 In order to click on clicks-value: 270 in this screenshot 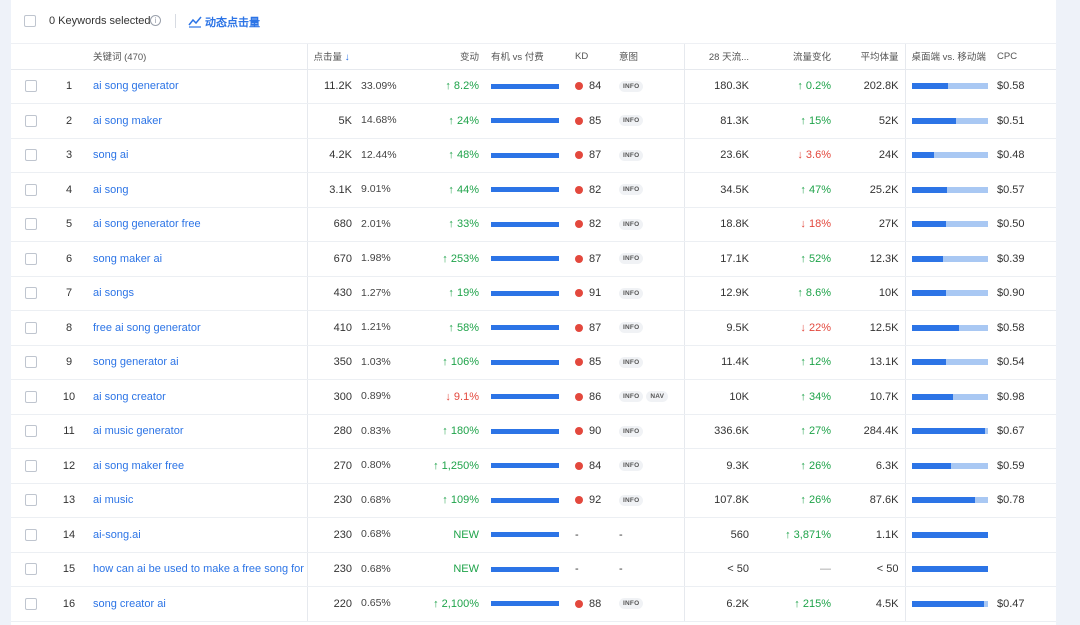, I will do `click(342, 465)`.